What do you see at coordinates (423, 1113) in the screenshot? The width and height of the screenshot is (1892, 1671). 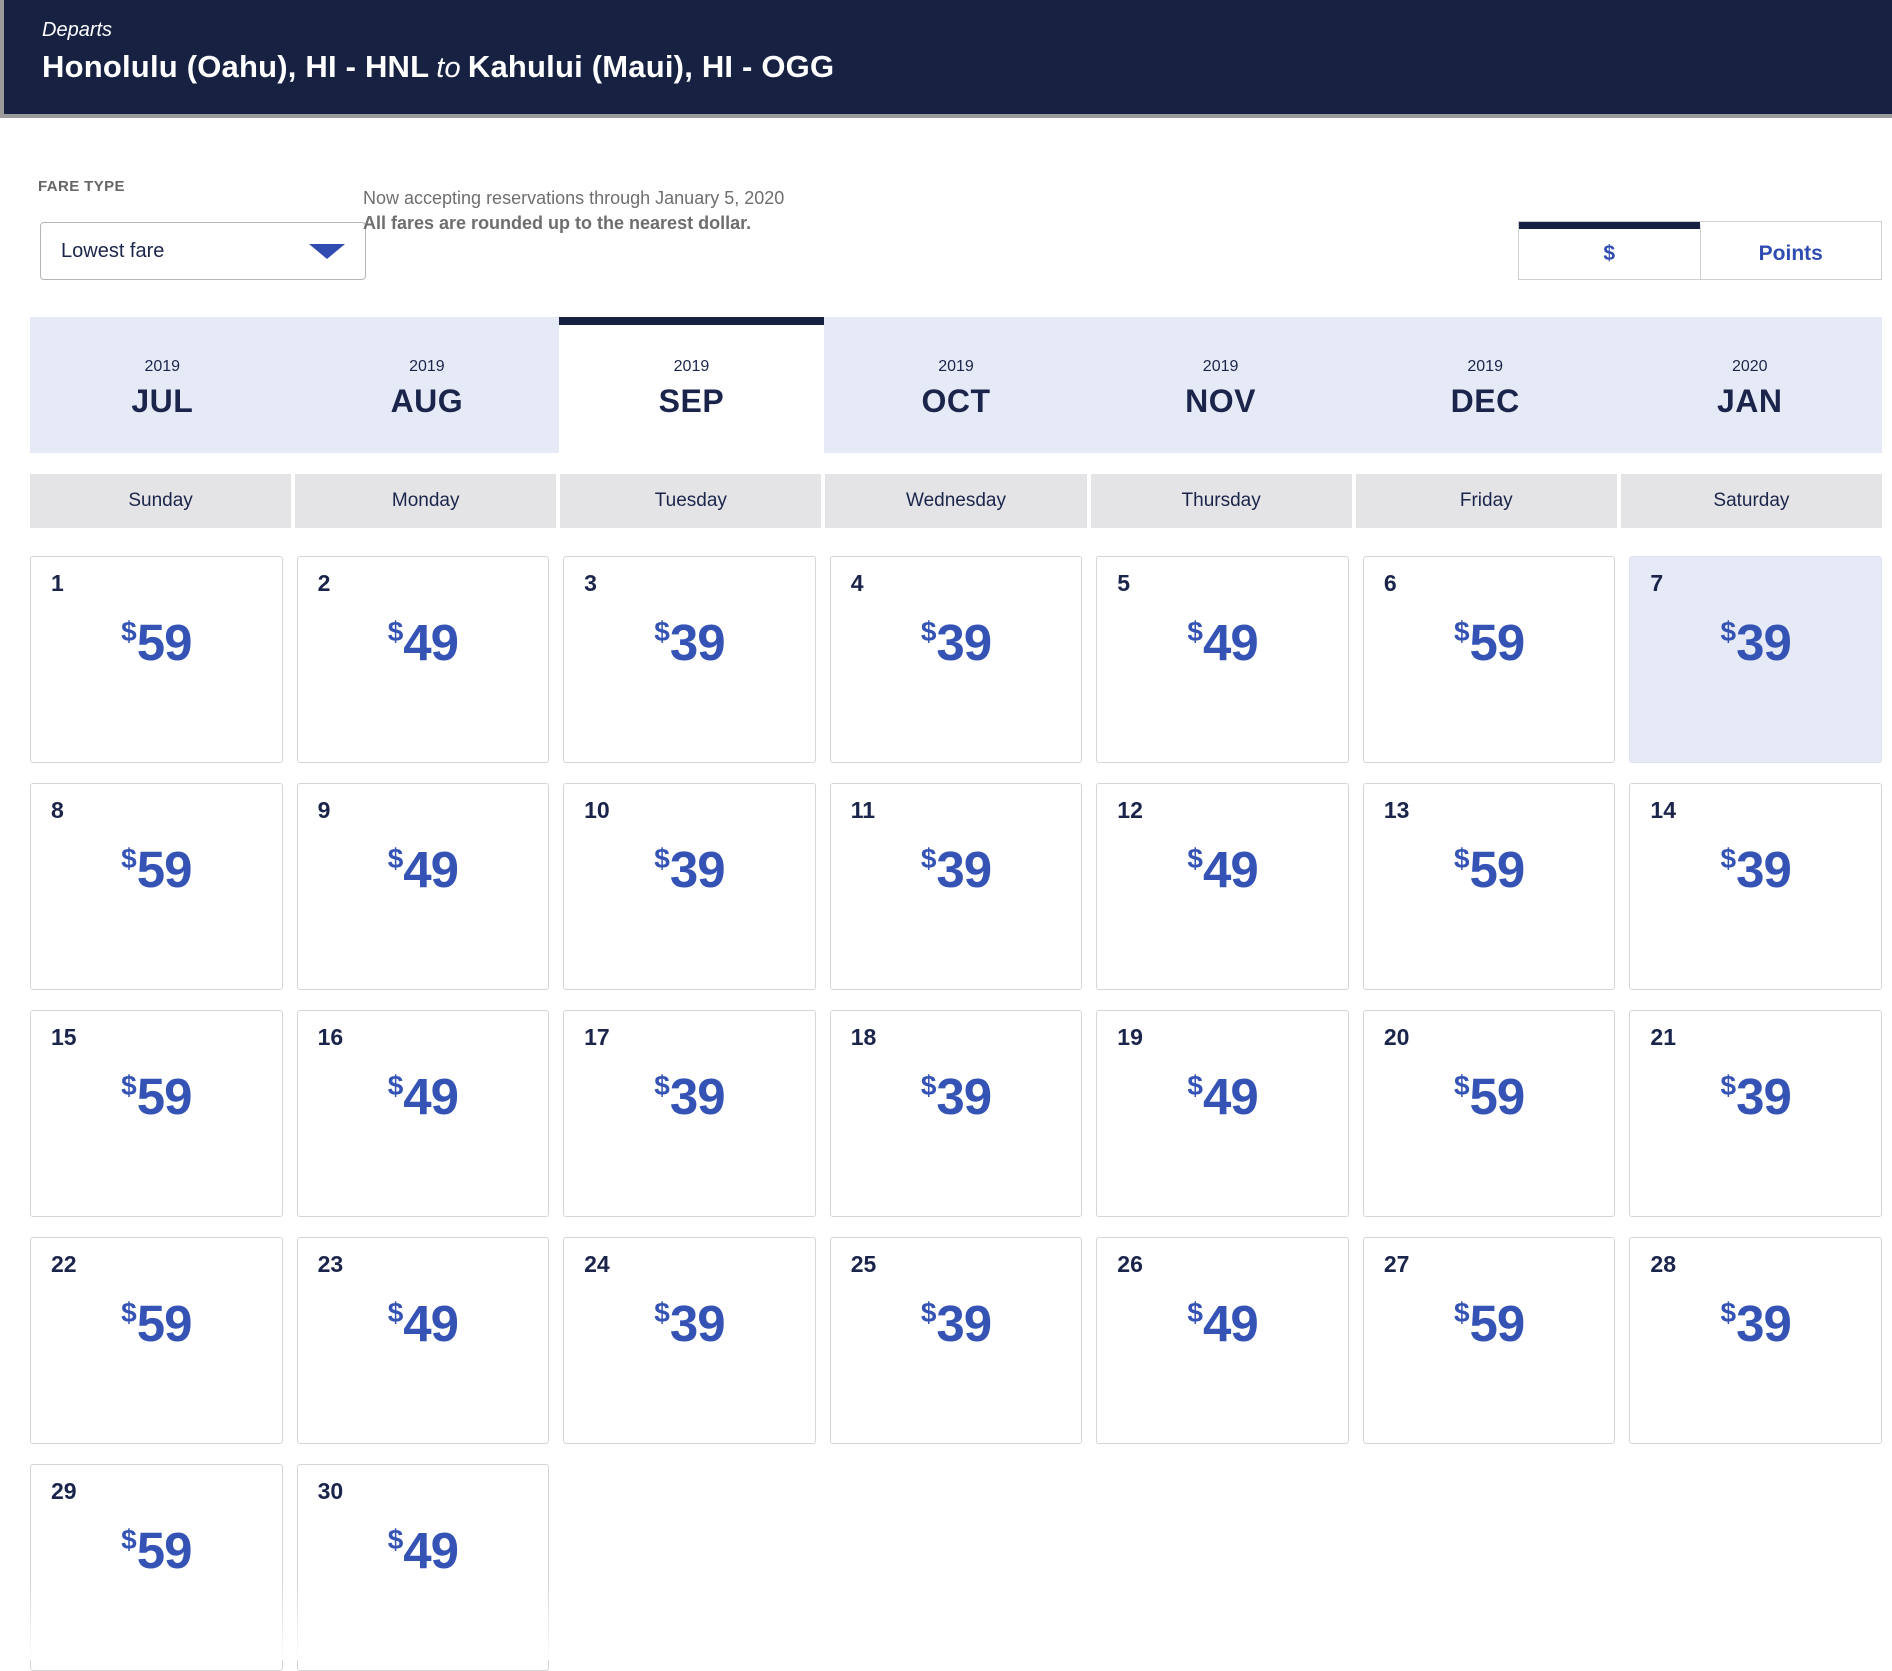 I see `day-cell-16: 16 $49` at bounding box center [423, 1113].